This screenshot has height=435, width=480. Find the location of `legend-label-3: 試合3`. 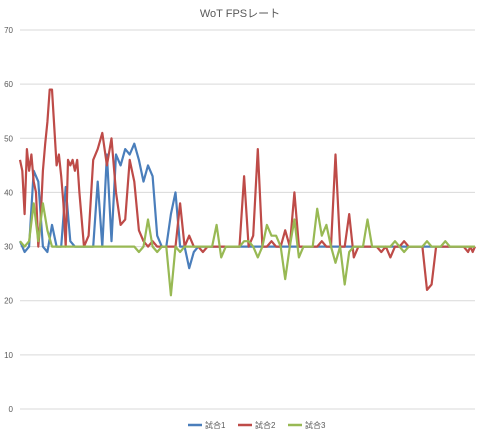

legend-label-3: 試合3 is located at coordinates (315, 425).